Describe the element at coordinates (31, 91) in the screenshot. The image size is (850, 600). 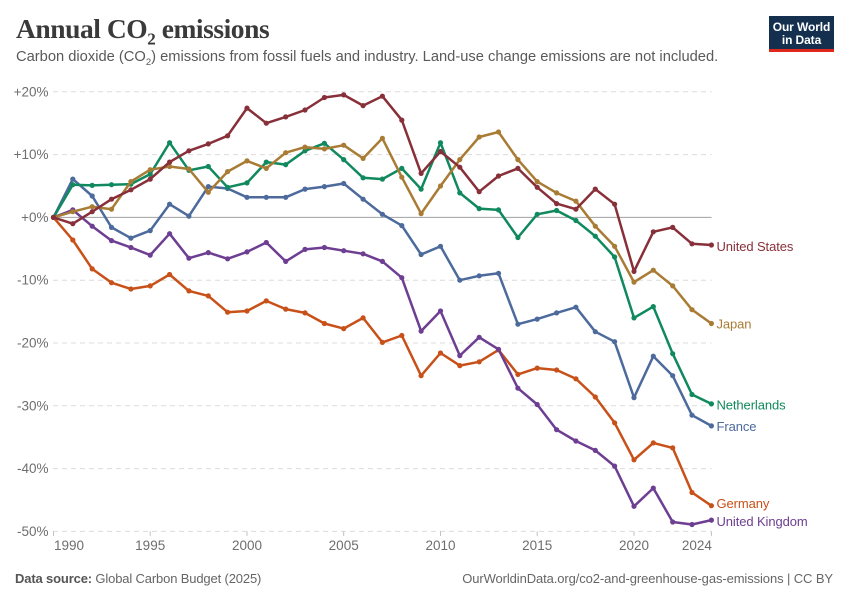
I see `svg-text: +20%` at that location.